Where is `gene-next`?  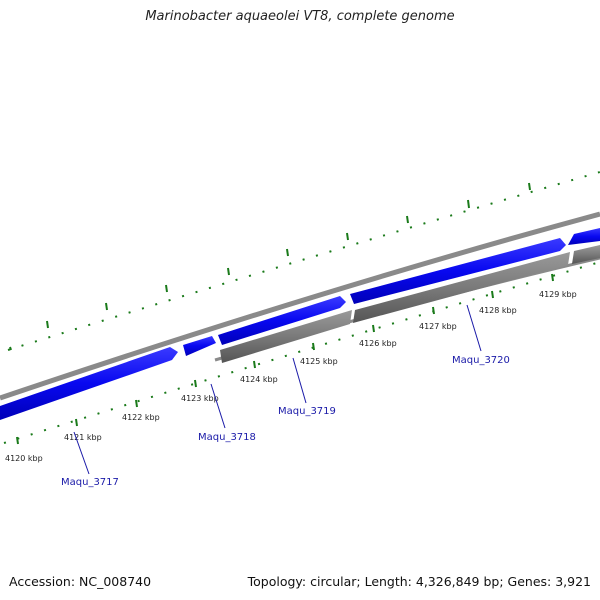 gene-next is located at coordinates (584, 236).